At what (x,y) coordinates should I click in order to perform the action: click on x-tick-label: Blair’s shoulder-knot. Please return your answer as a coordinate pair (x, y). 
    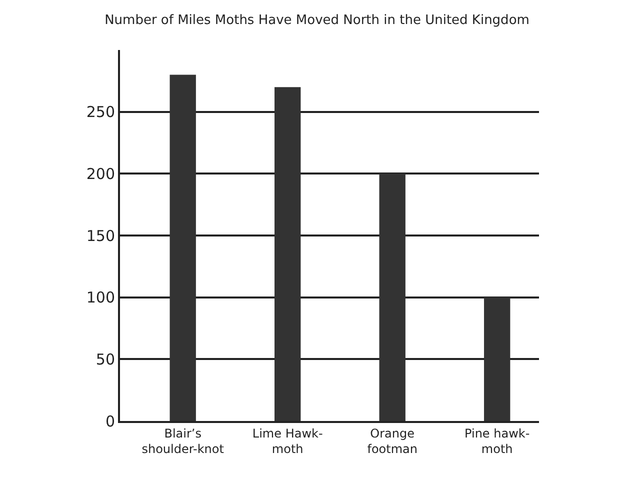
    Looking at the image, I should click on (183, 441).